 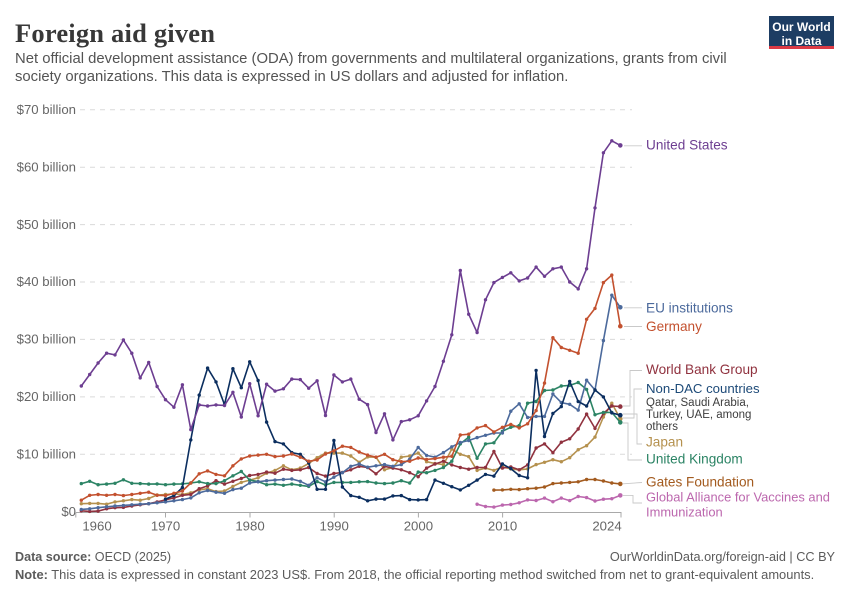 I want to click on svg-text: $50 billion, so click(x=46, y=224).